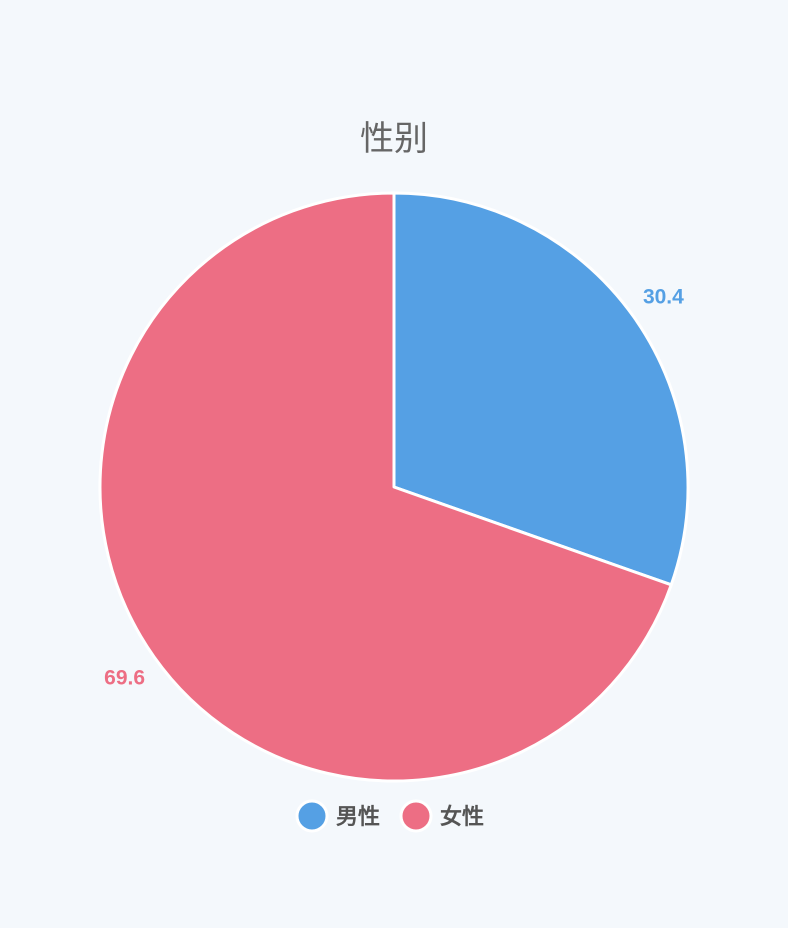 The height and width of the screenshot is (928, 788). What do you see at coordinates (358, 817) in the screenshot?
I see `legend-label-1: 男性` at bounding box center [358, 817].